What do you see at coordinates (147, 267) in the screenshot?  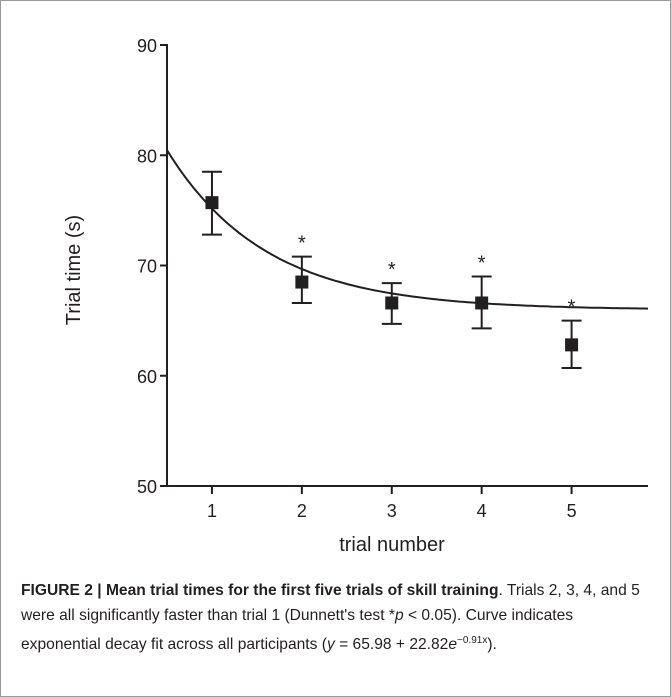 I see `y-tick-label: 70` at bounding box center [147, 267].